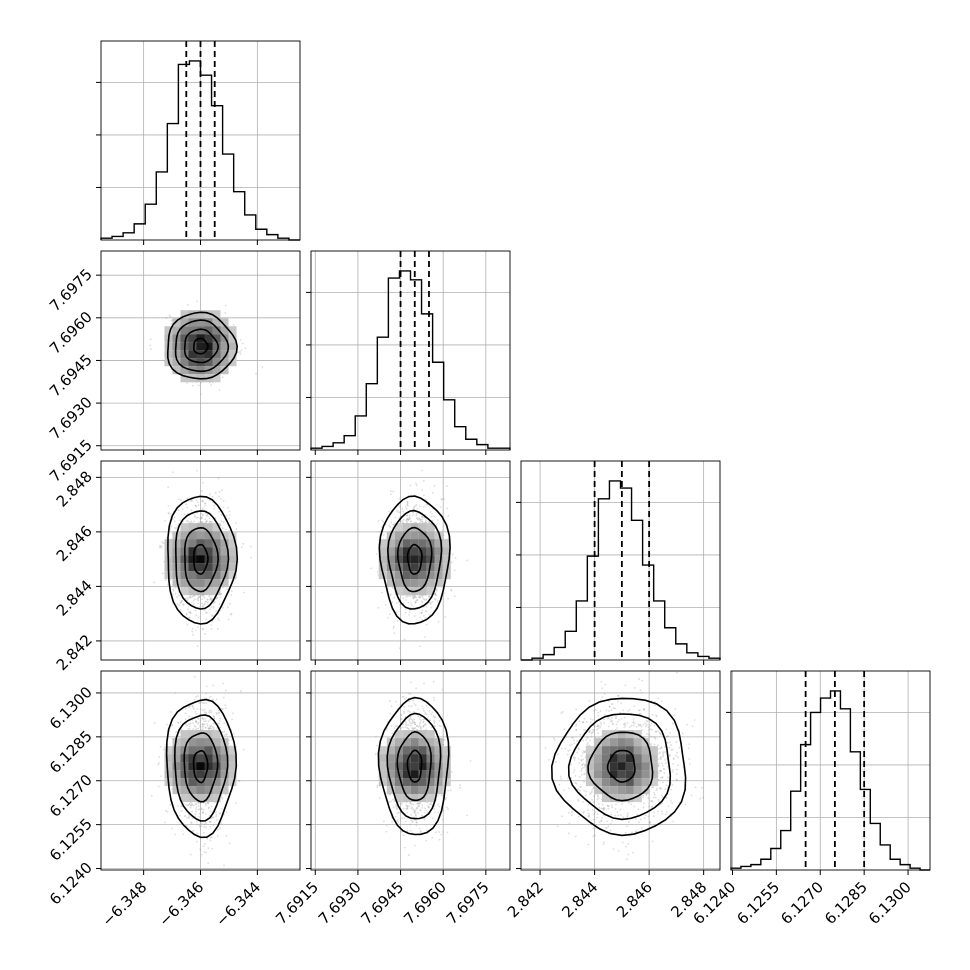  Describe the element at coordinates (197, 771) in the screenshot. I see `scatter-points` at that location.